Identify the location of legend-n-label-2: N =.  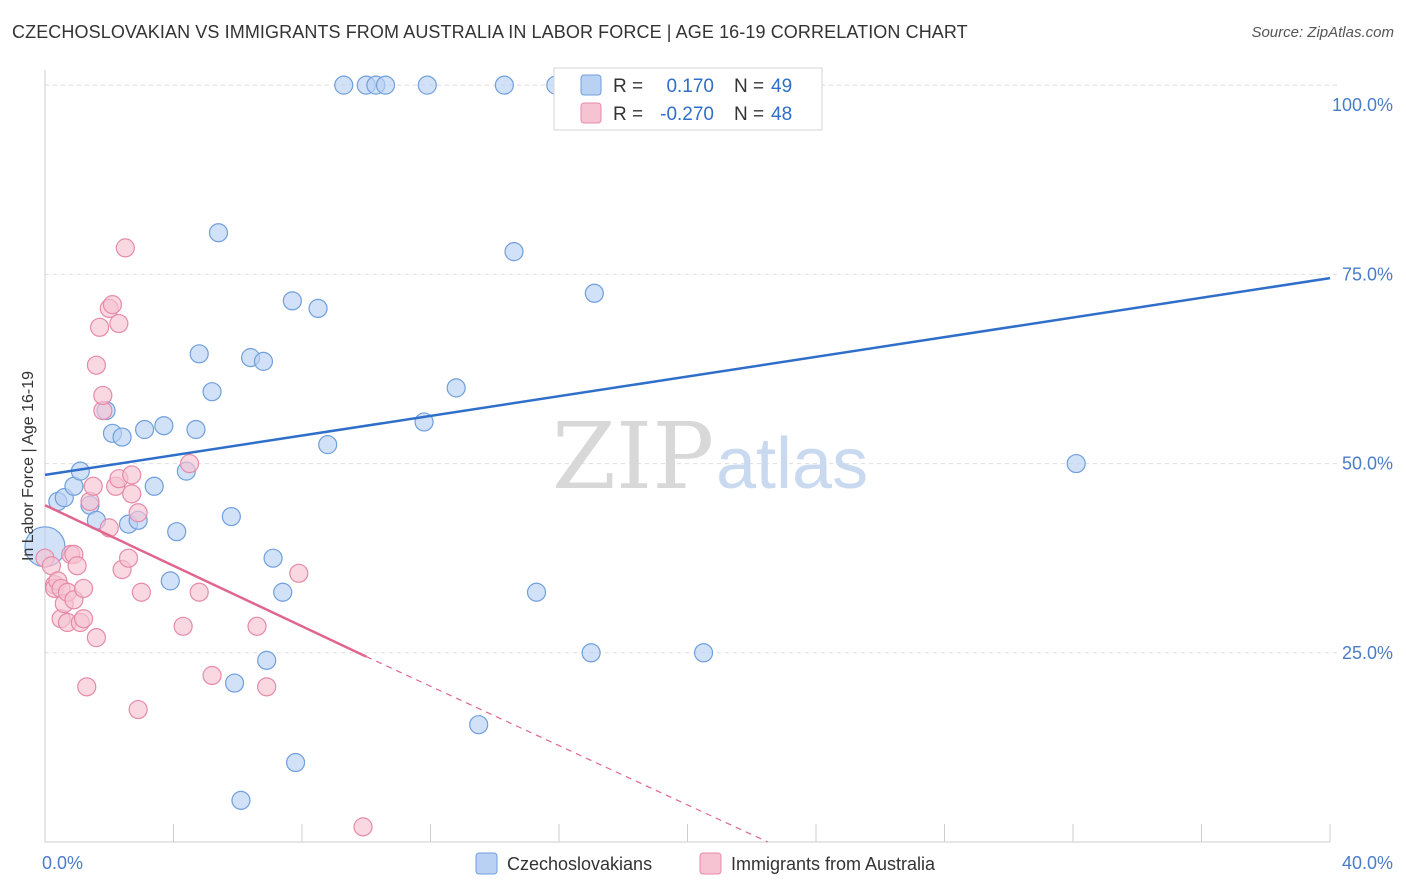
(749, 114).